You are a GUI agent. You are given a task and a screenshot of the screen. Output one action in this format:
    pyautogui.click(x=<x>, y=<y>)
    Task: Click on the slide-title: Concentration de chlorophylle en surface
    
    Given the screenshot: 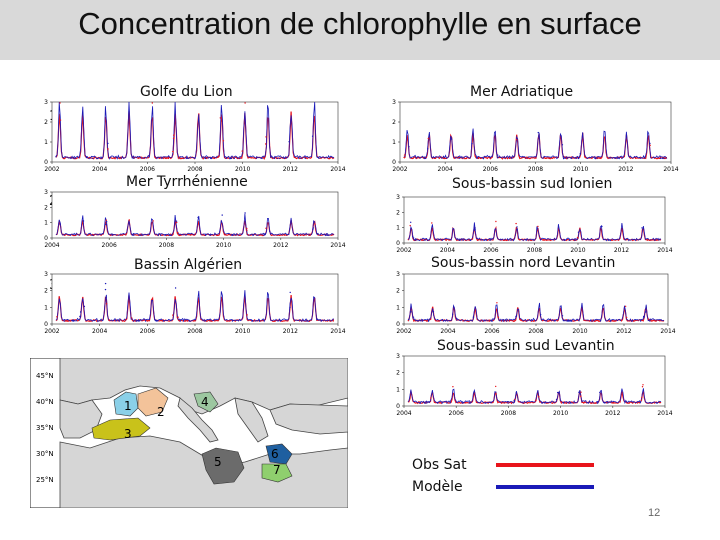 What is the action you would take?
    pyautogui.click(x=360, y=23)
    